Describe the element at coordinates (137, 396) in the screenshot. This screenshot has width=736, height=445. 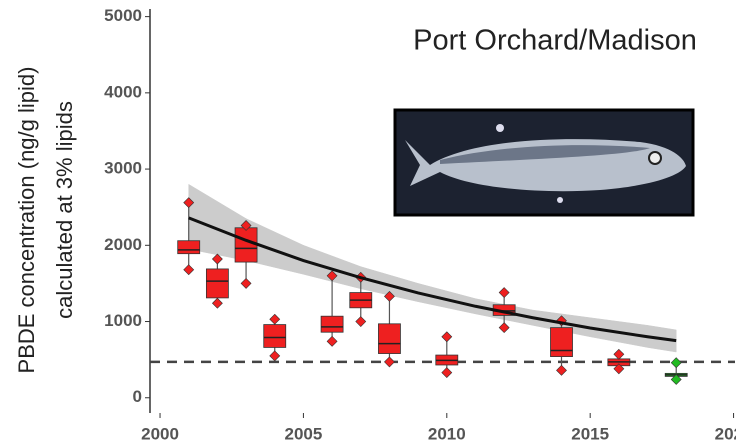
I see `y-tick-label: 0` at that location.